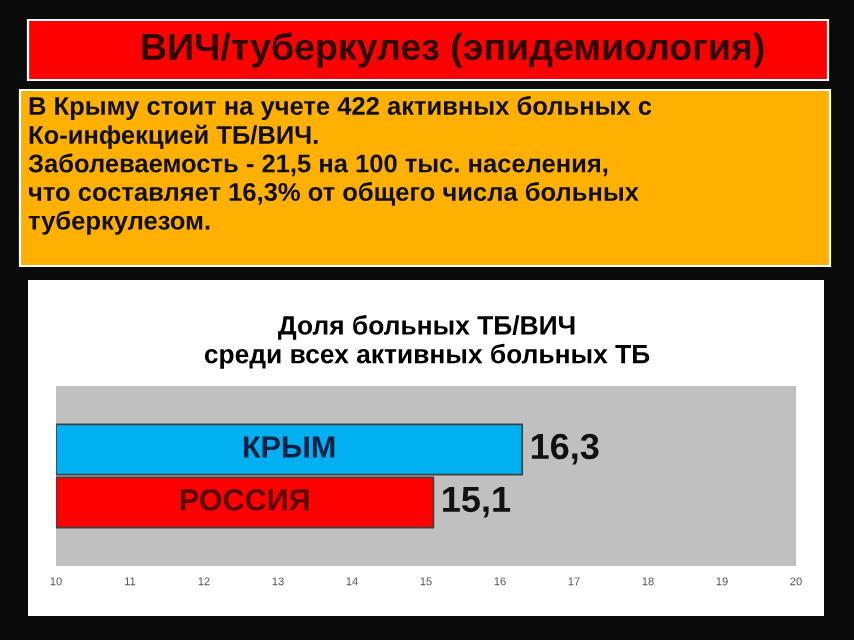 Image resolution: width=854 pixels, height=640 pixels. What do you see at coordinates (427, 342) in the screenshot?
I see `chart-subtitle: Доля больных ТБ/ВИЧ среди всех активных больных ТБ` at bounding box center [427, 342].